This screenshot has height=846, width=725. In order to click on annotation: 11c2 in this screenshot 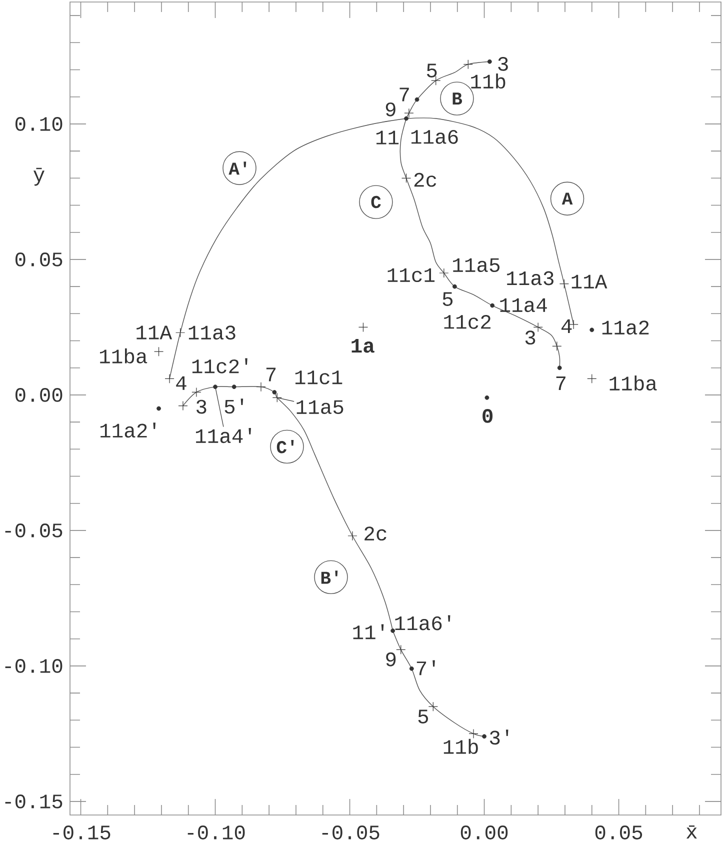, I will do `click(467, 321)`.